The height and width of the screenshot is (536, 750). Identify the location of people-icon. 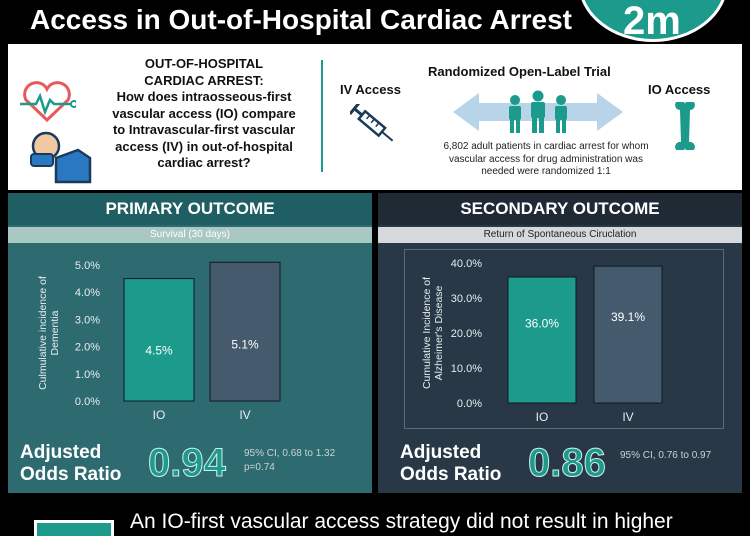
(538, 111).